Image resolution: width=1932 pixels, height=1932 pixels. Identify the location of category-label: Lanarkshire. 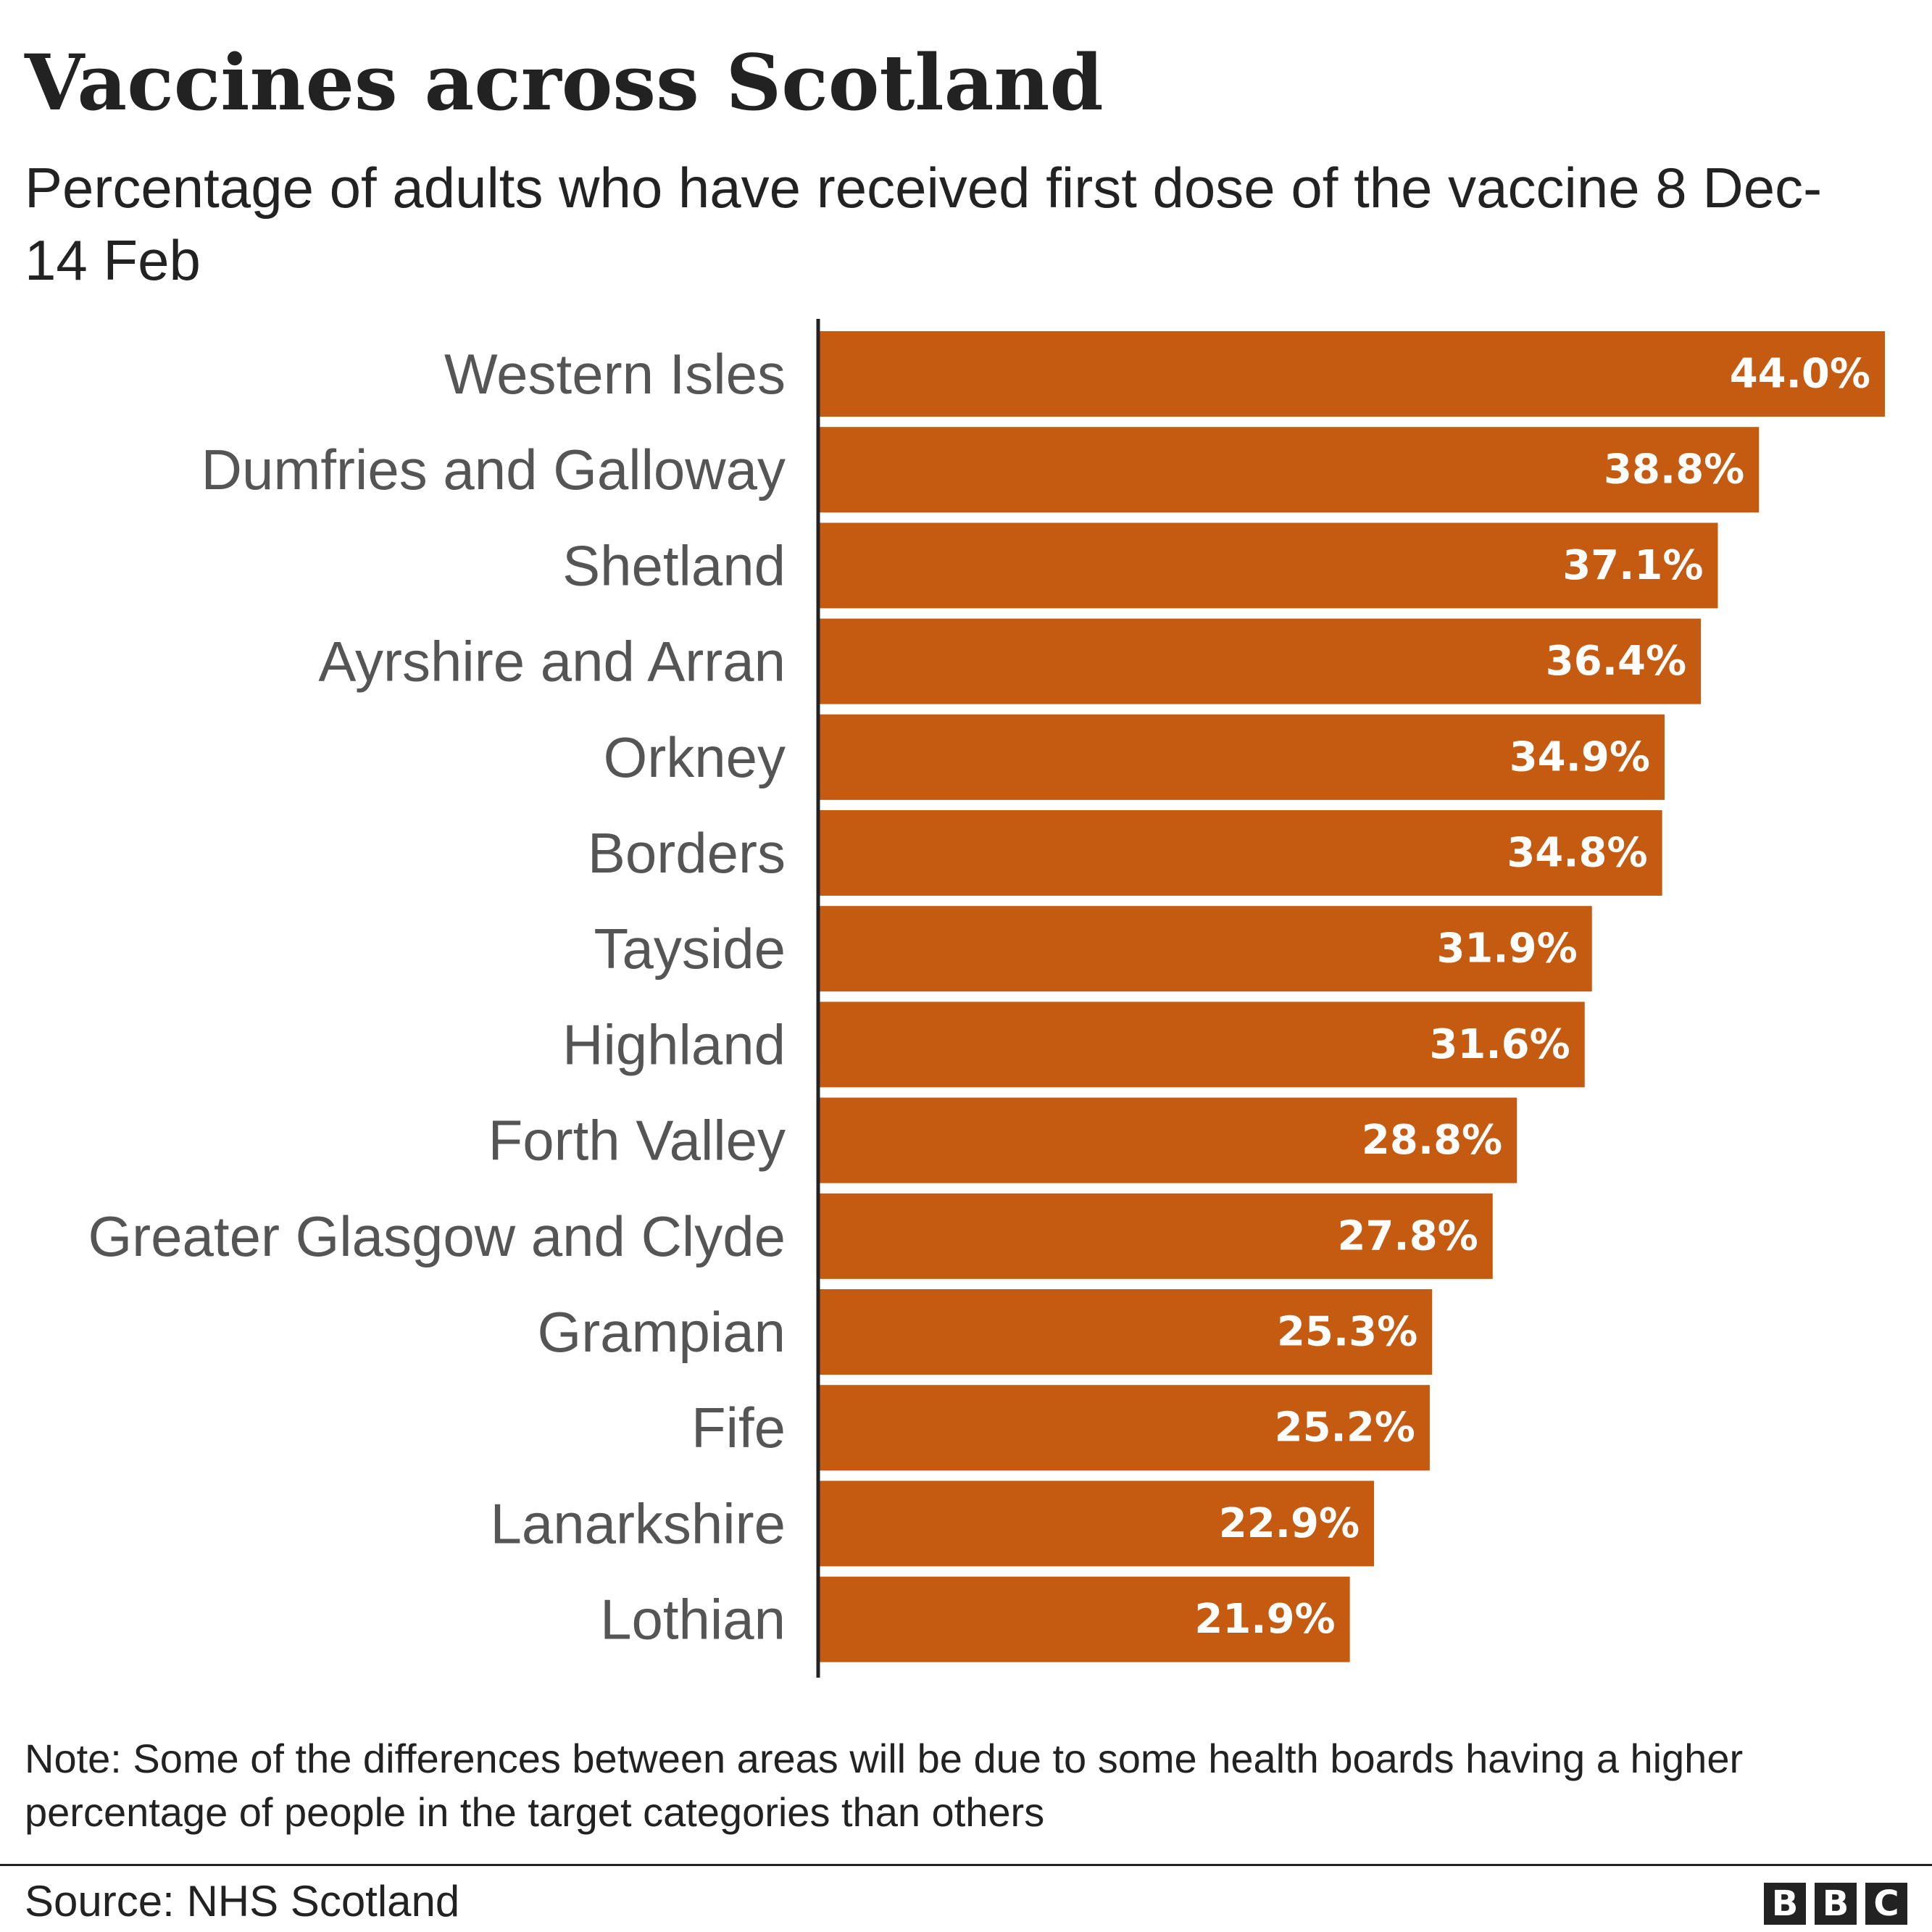
(638, 1523).